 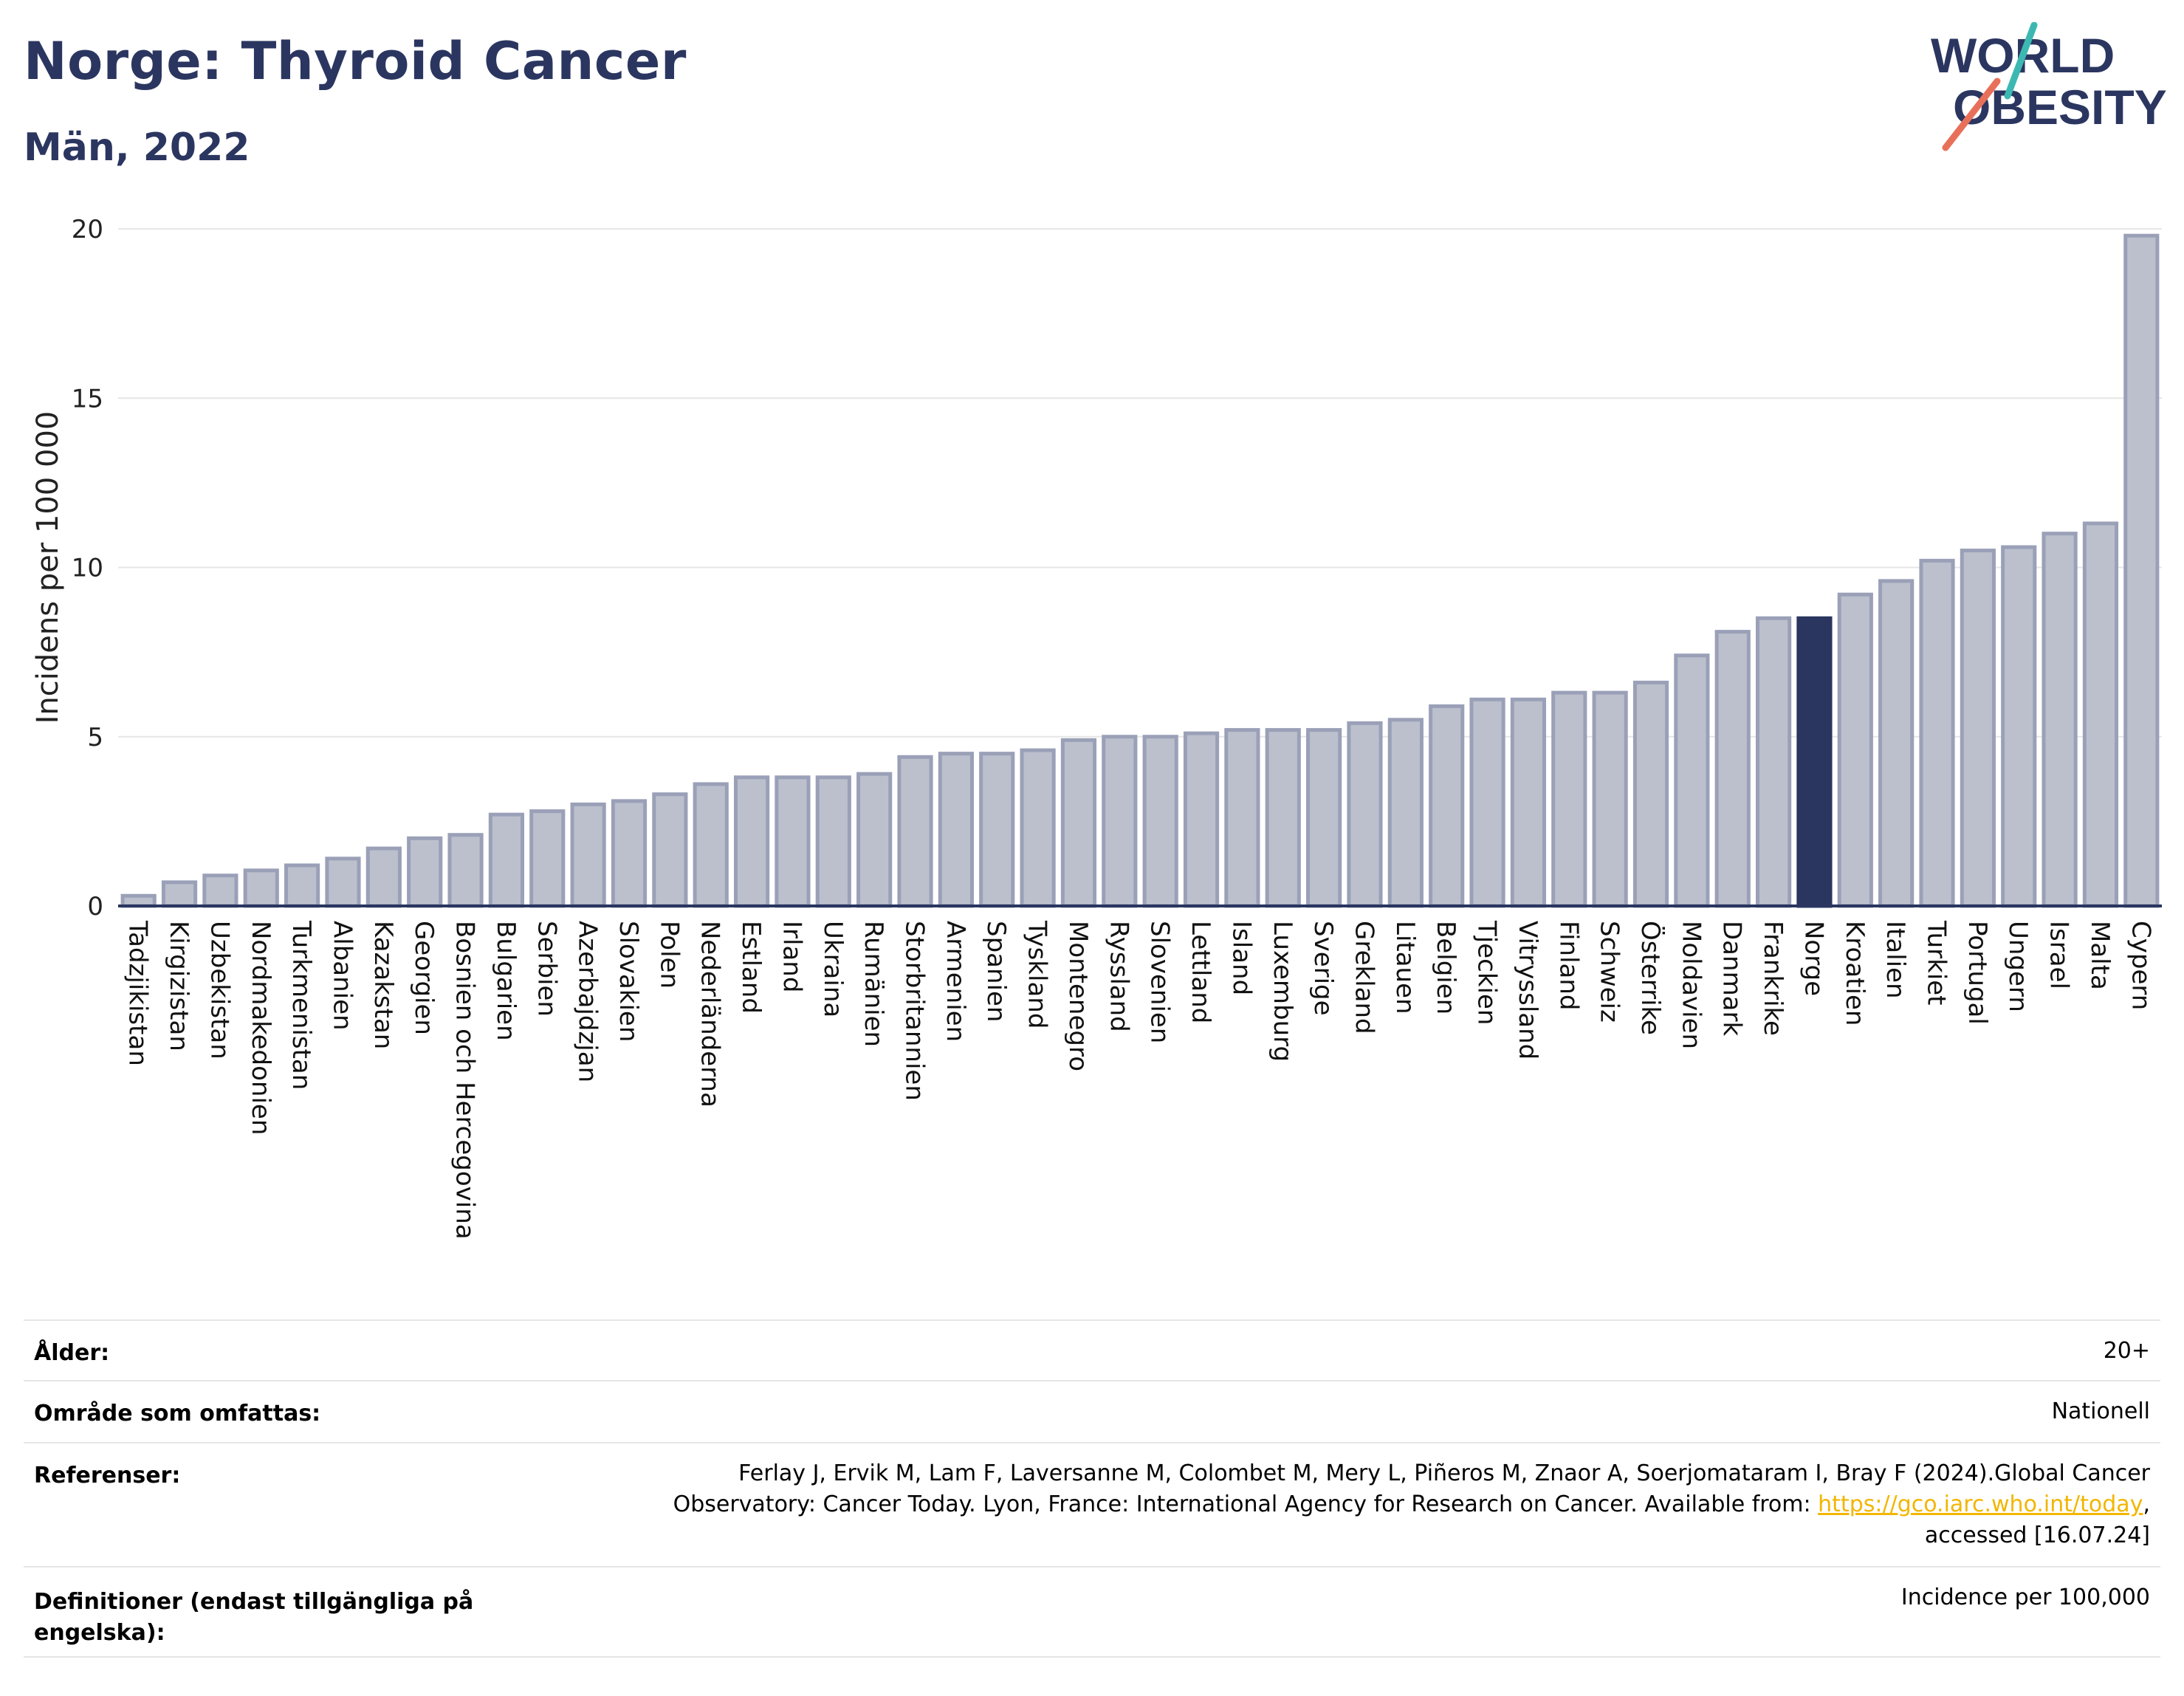 What do you see at coordinates (178, 986) in the screenshot?
I see `x-tick-label: Kirgizistan` at bounding box center [178, 986].